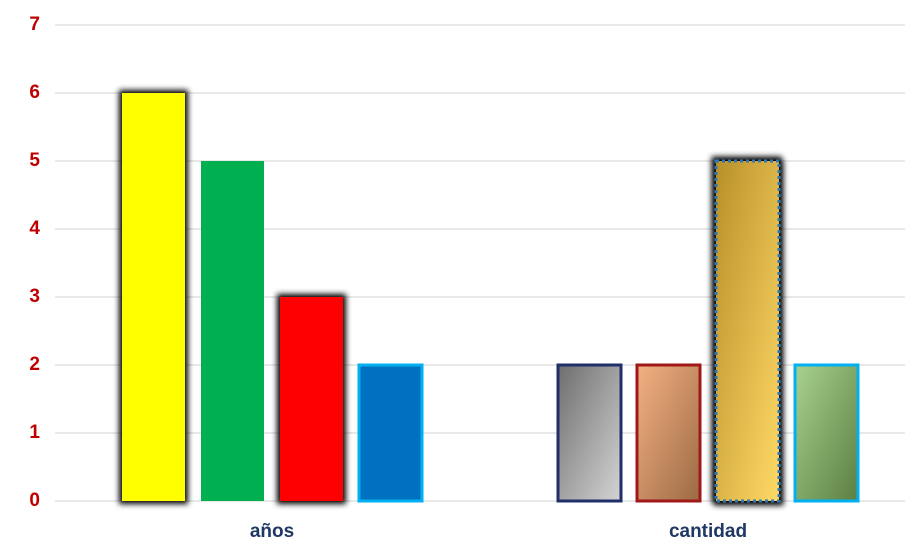 This screenshot has height=548, width=915. I want to click on y-tick-label: 1, so click(34, 432).